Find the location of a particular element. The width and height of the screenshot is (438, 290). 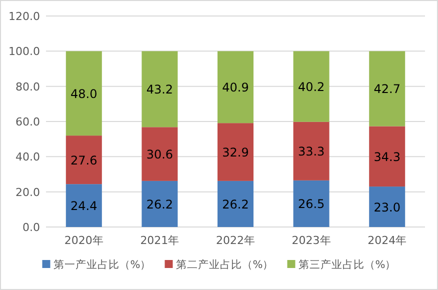

data-label: 40.2 is located at coordinates (311, 87).